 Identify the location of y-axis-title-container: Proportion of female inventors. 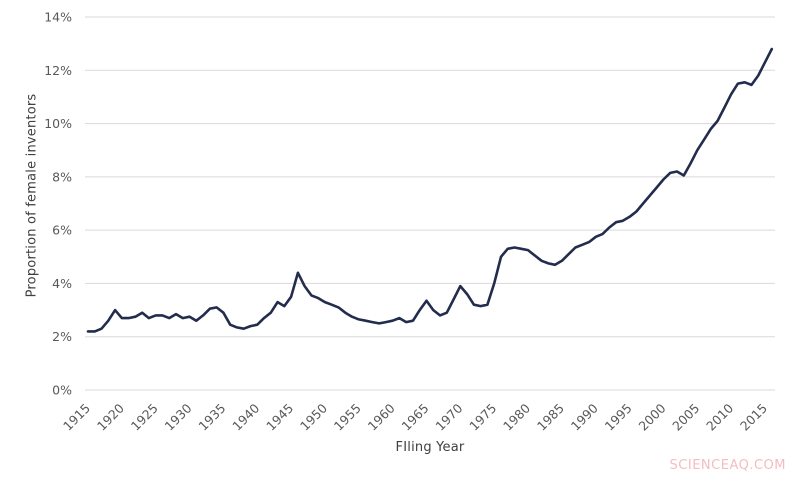
(32, 195).